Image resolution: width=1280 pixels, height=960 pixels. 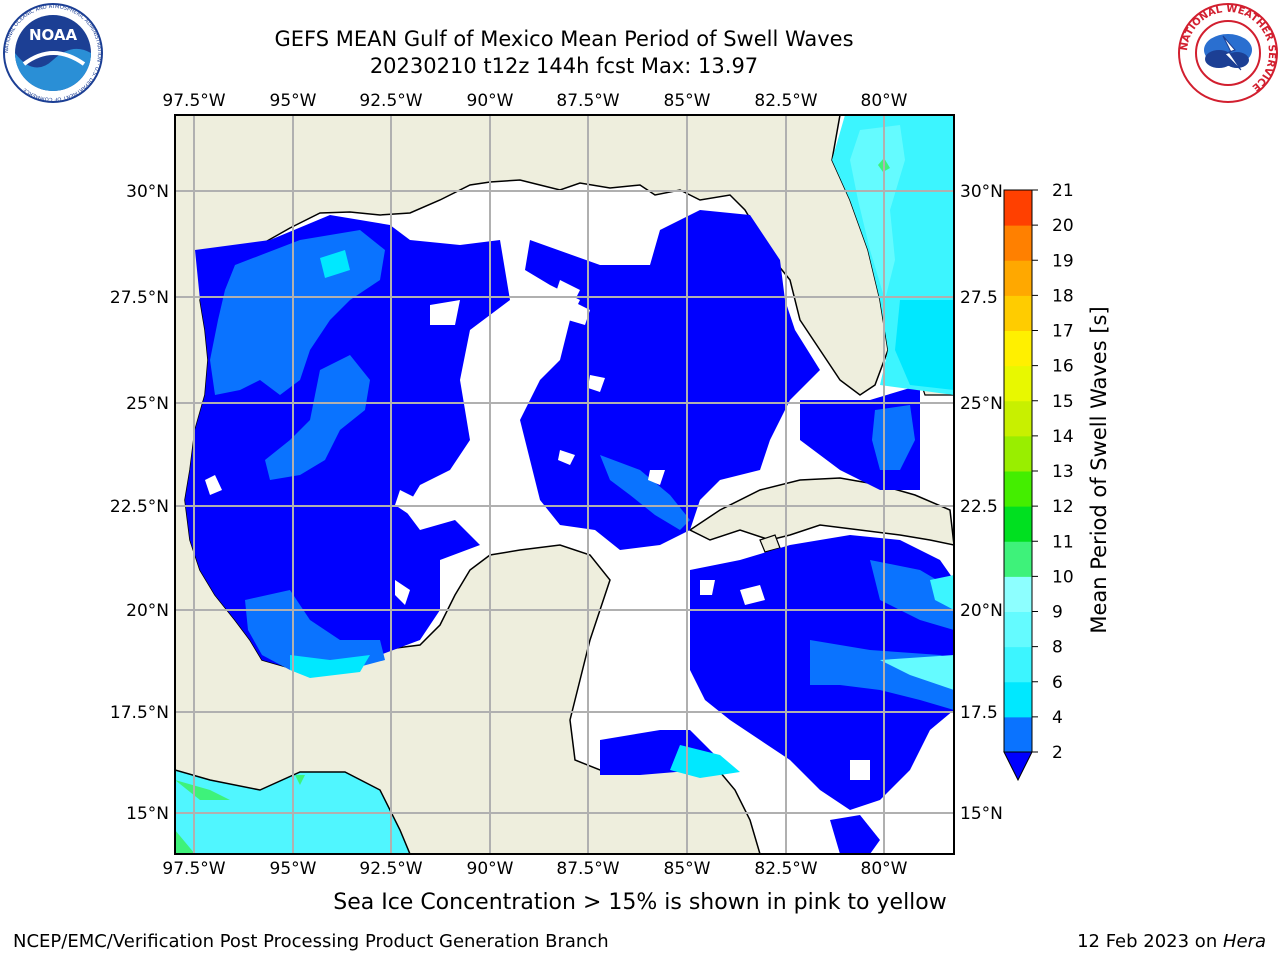 What do you see at coordinates (139, 298) in the screenshot?
I see `lat-left-tick: 27.5°N` at bounding box center [139, 298].